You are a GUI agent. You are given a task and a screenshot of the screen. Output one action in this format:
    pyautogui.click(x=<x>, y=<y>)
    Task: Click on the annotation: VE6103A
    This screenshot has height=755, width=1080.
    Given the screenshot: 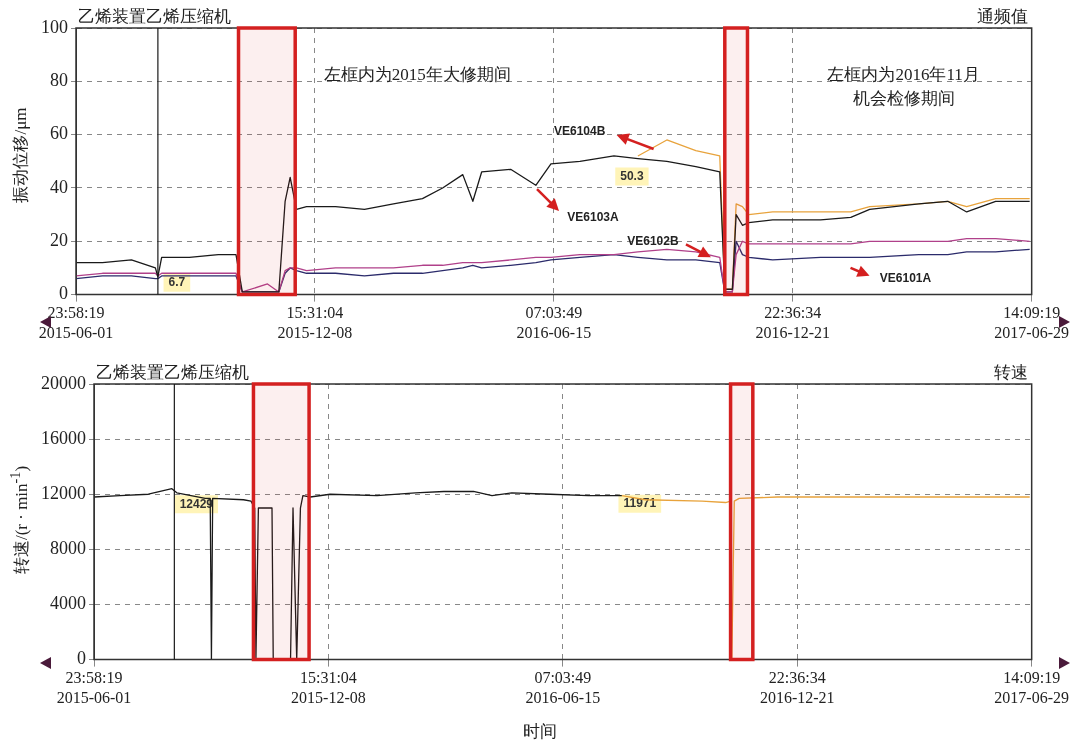 What is the action you would take?
    pyautogui.click(x=593, y=217)
    